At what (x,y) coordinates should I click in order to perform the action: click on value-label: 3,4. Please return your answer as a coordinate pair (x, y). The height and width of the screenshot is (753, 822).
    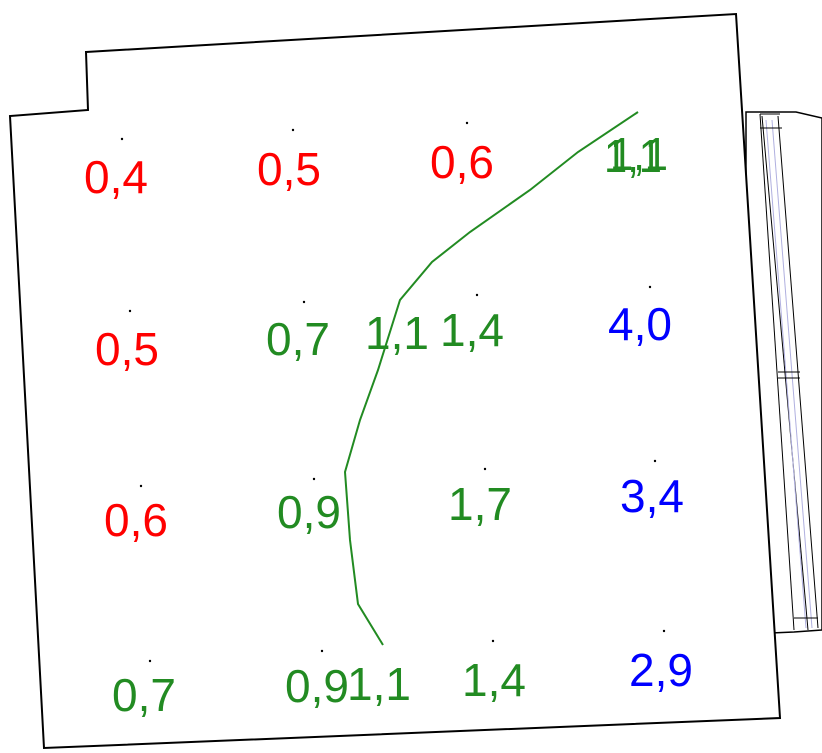
    Looking at the image, I should click on (652, 496).